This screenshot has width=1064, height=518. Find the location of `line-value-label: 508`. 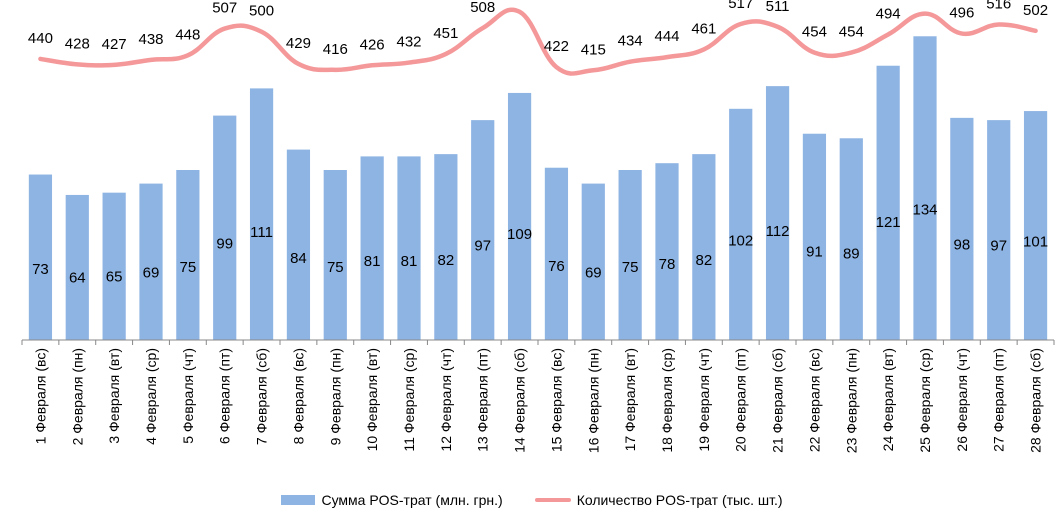

line-value-label: 508 is located at coordinates (482, 8).